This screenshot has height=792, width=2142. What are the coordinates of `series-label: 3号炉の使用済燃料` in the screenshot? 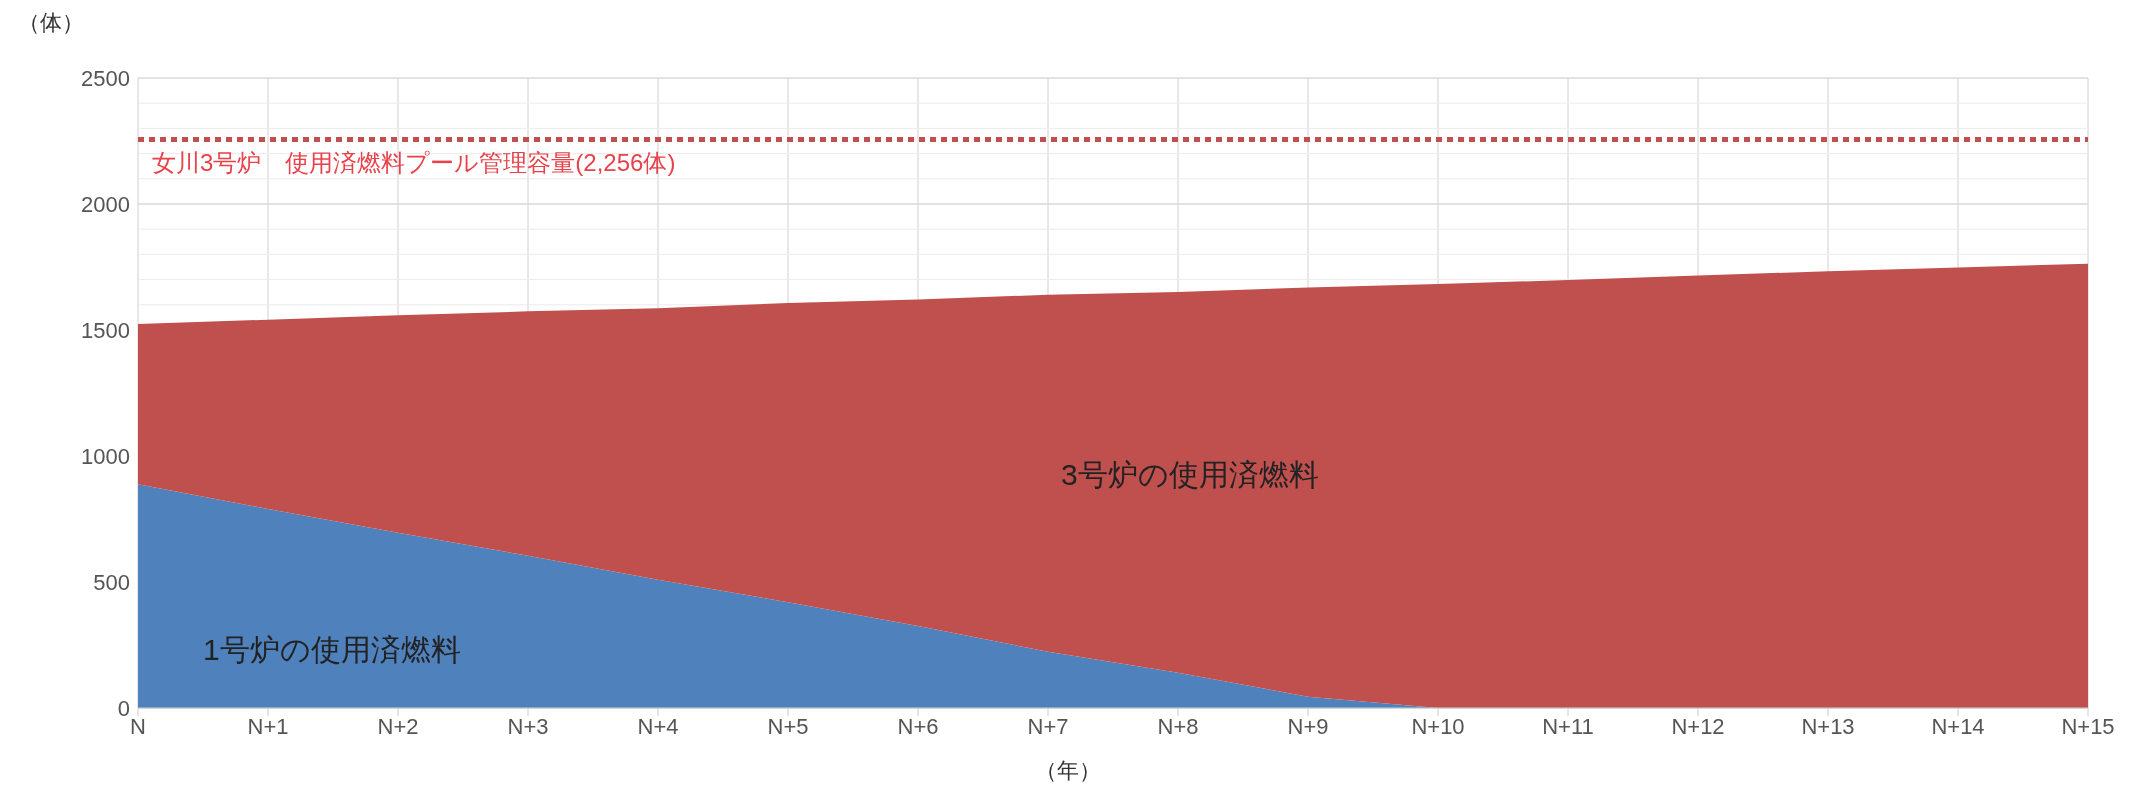 It's located at (1190, 475).